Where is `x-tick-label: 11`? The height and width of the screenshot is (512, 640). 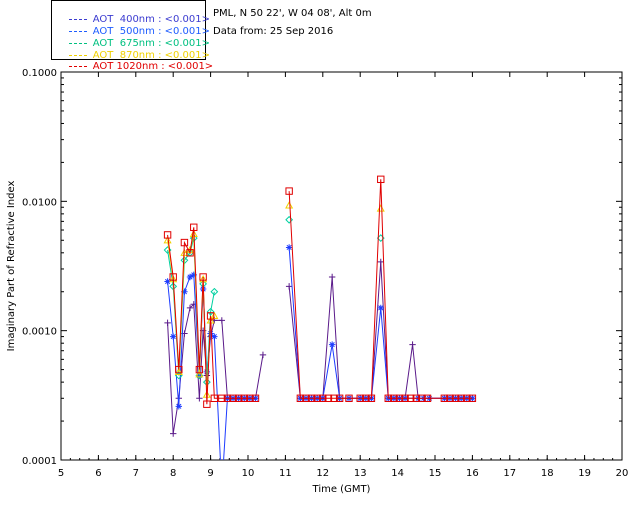
x-tick-label: 11 is located at coordinates (285, 473).